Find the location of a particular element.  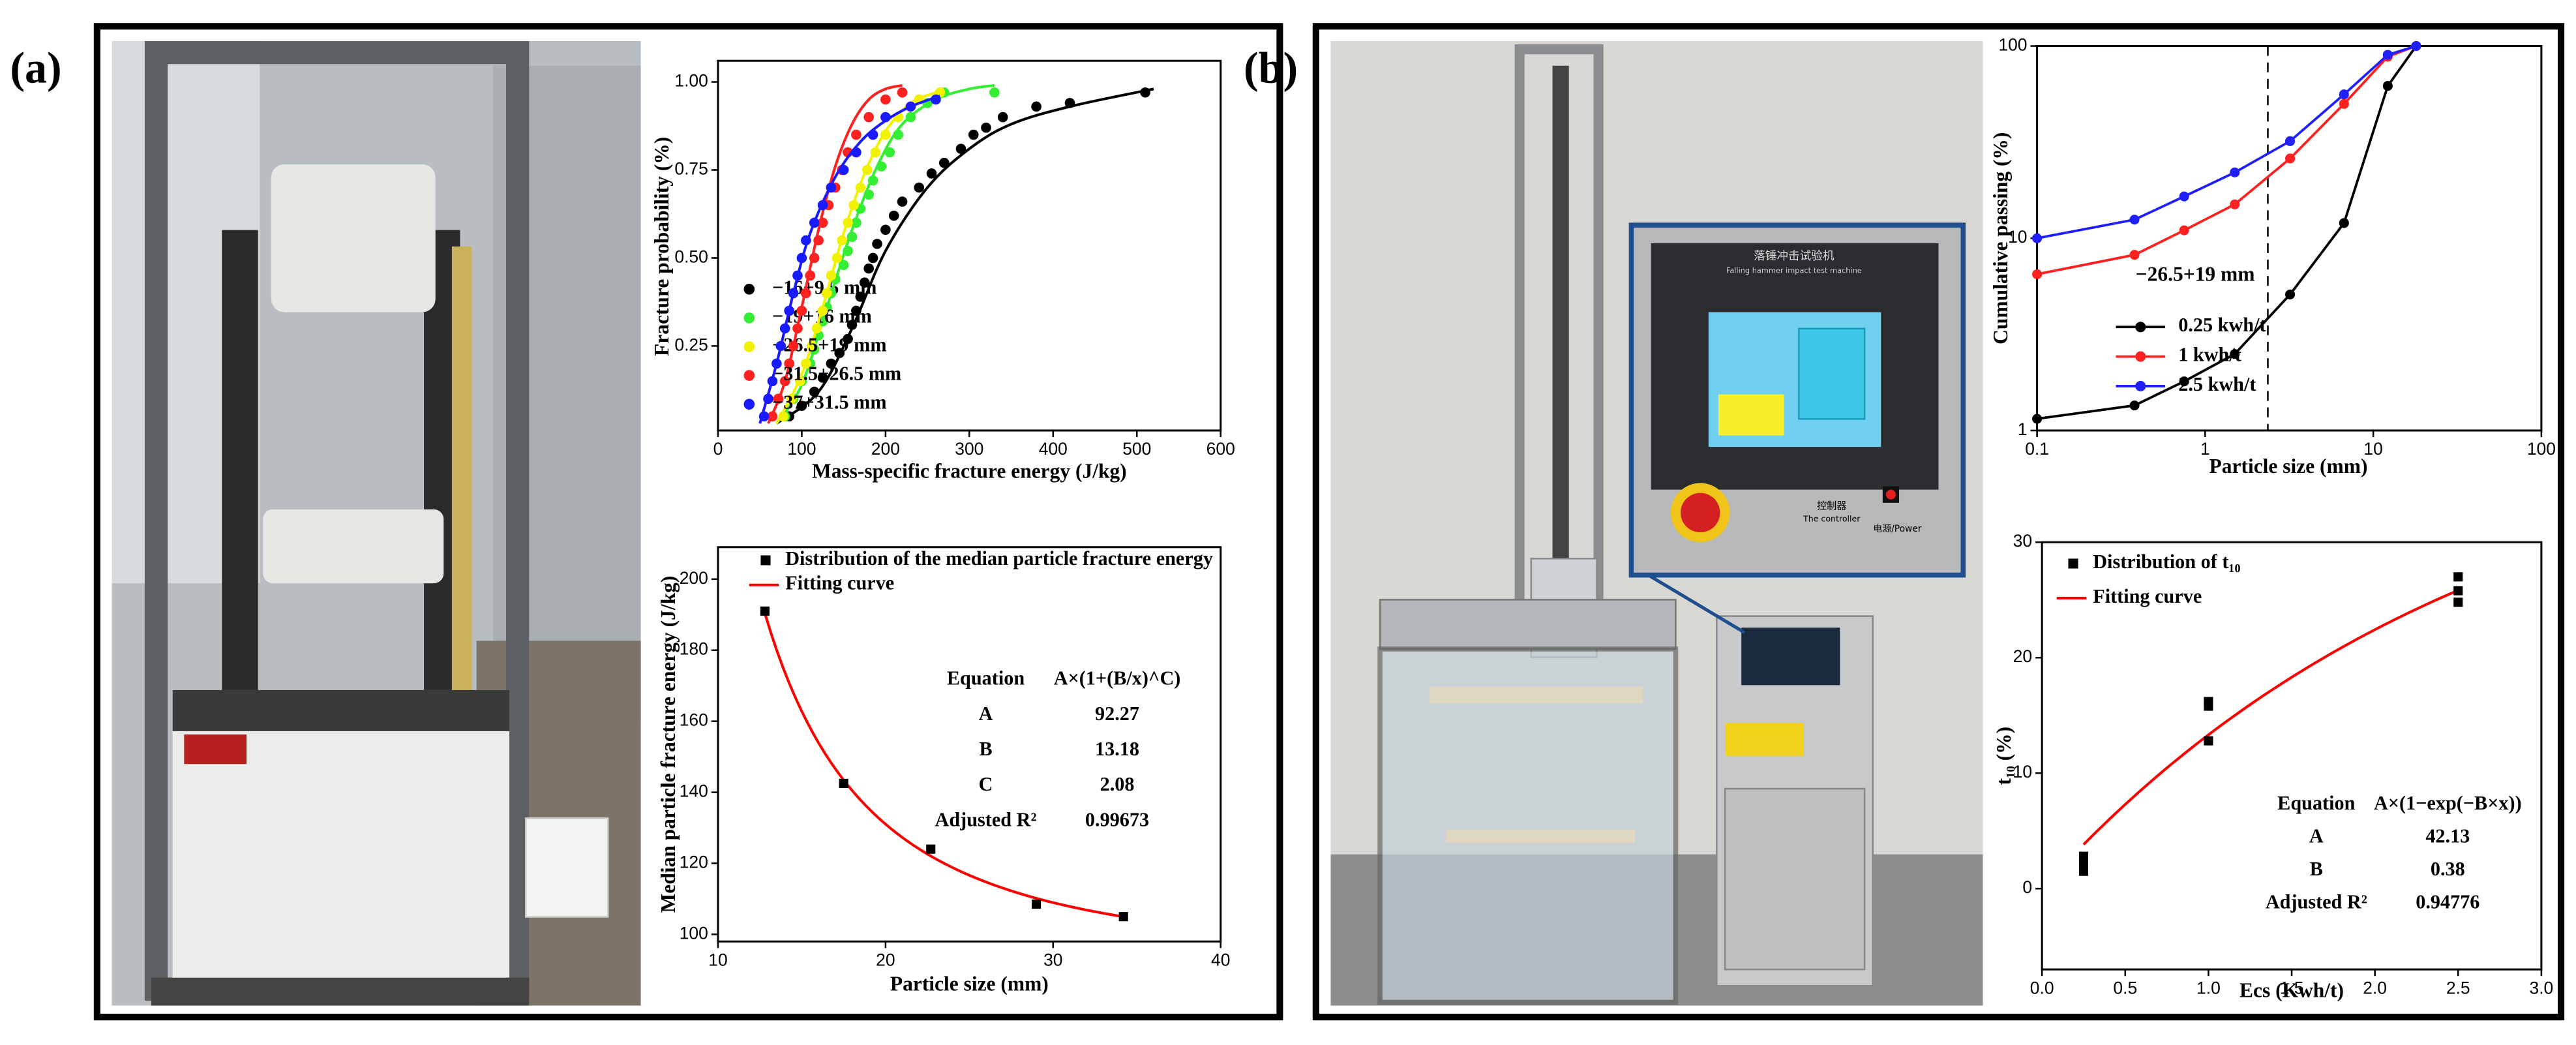

x-tick-label: 0.5 is located at coordinates (2125, 987).